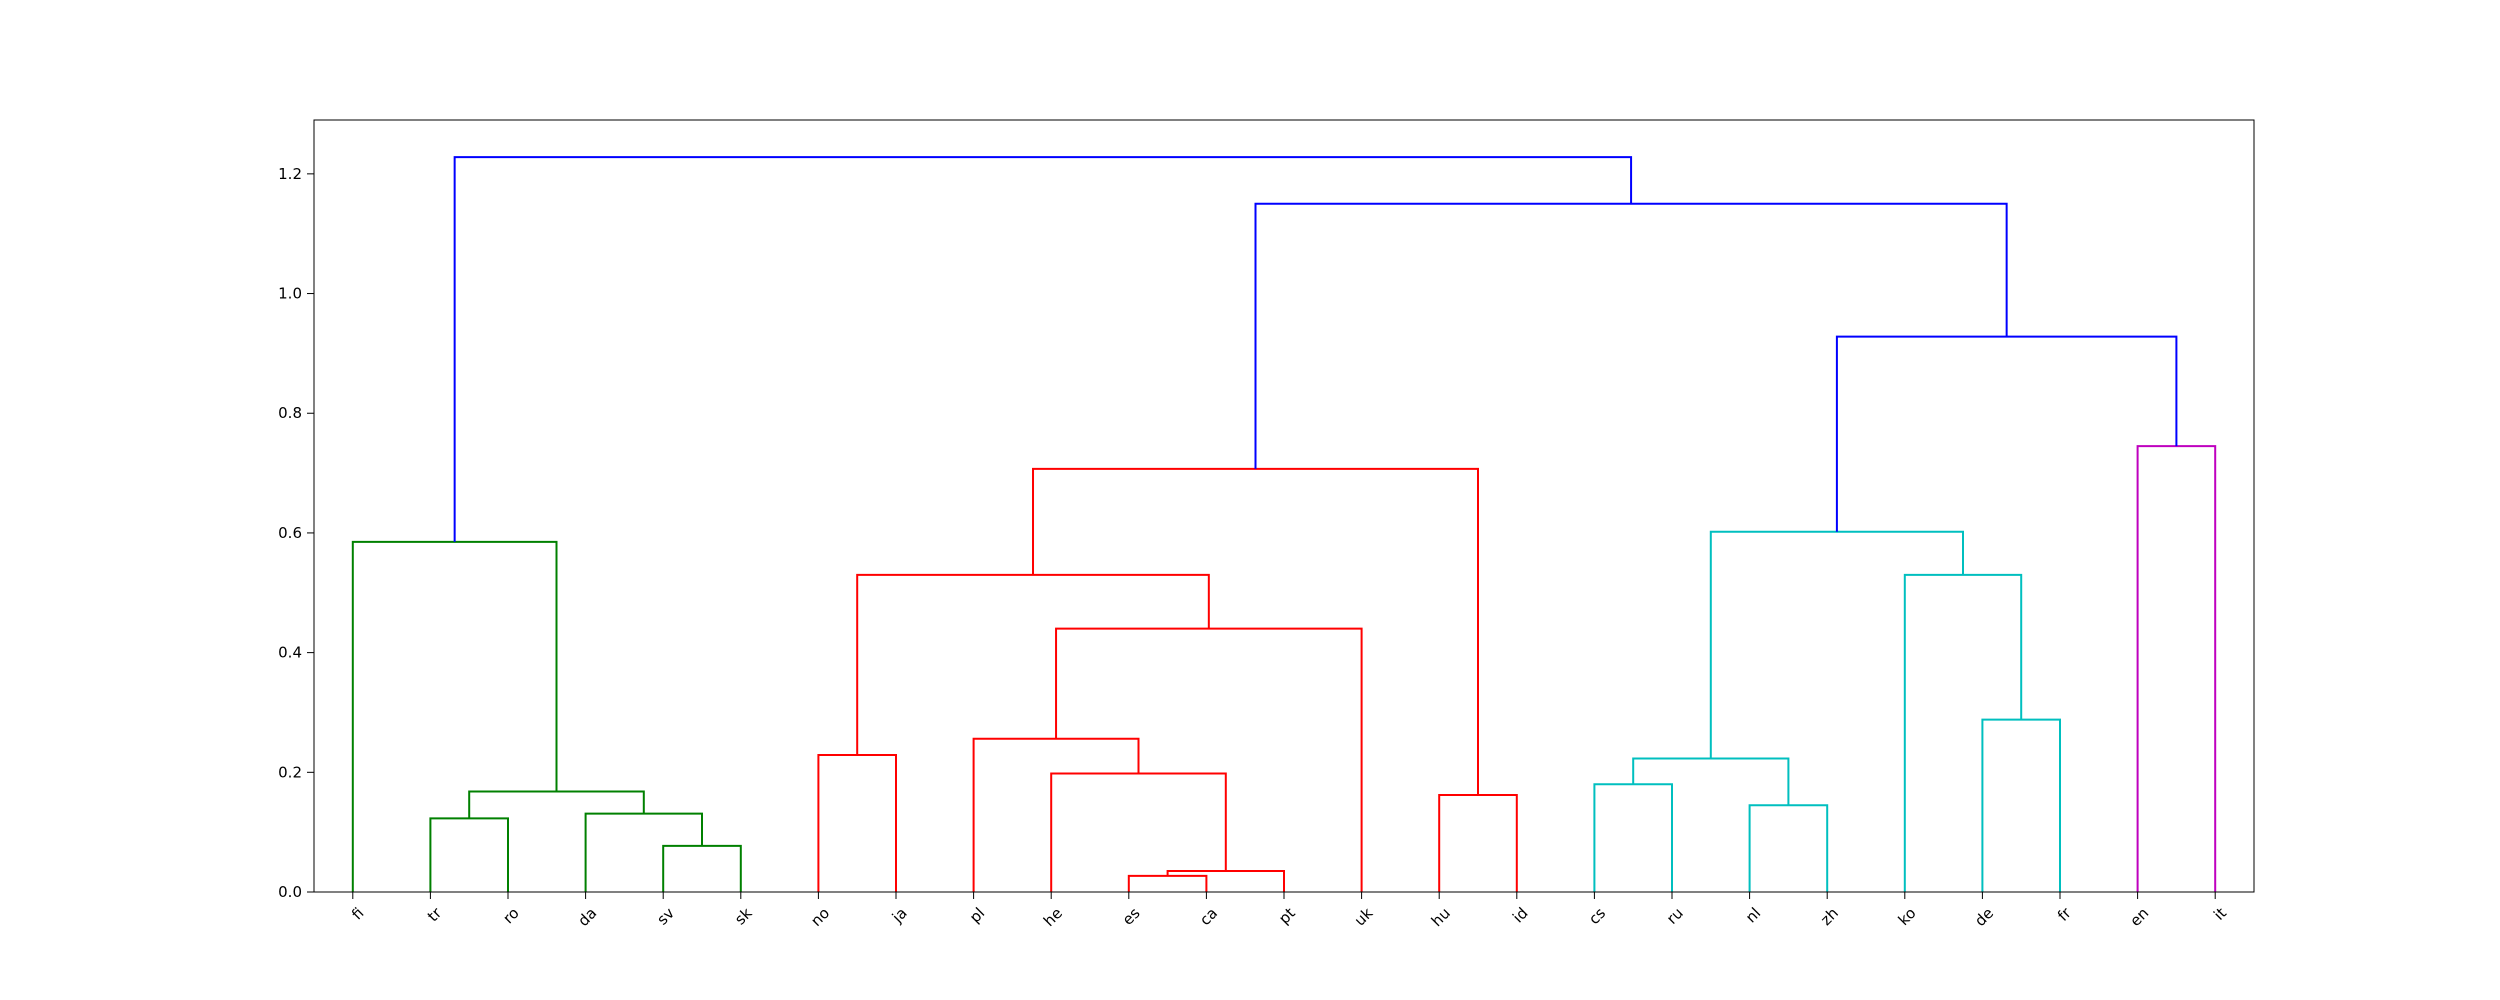 The width and height of the screenshot is (2500, 1000). What do you see at coordinates (2021, 805) in the screenshot?
I see `dendrogram-link-c4` at bounding box center [2021, 805].